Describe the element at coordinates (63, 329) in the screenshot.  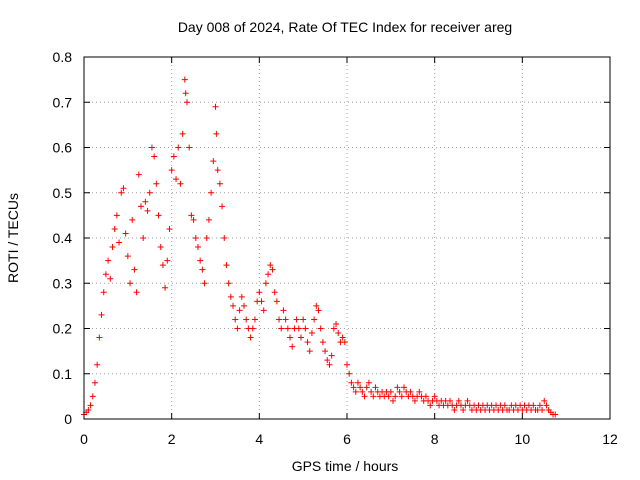
I see `y-tick-label: 0.2` at that location.